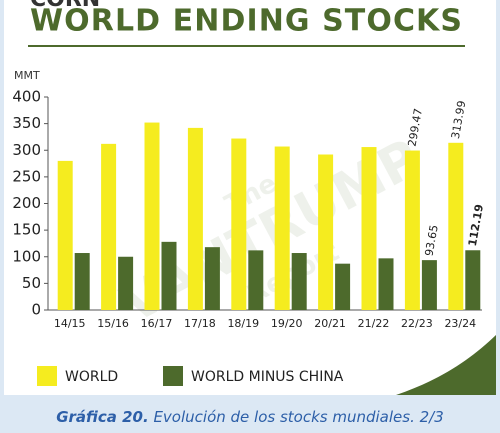  I want to click on corner-swoosh, so click(446, 365).